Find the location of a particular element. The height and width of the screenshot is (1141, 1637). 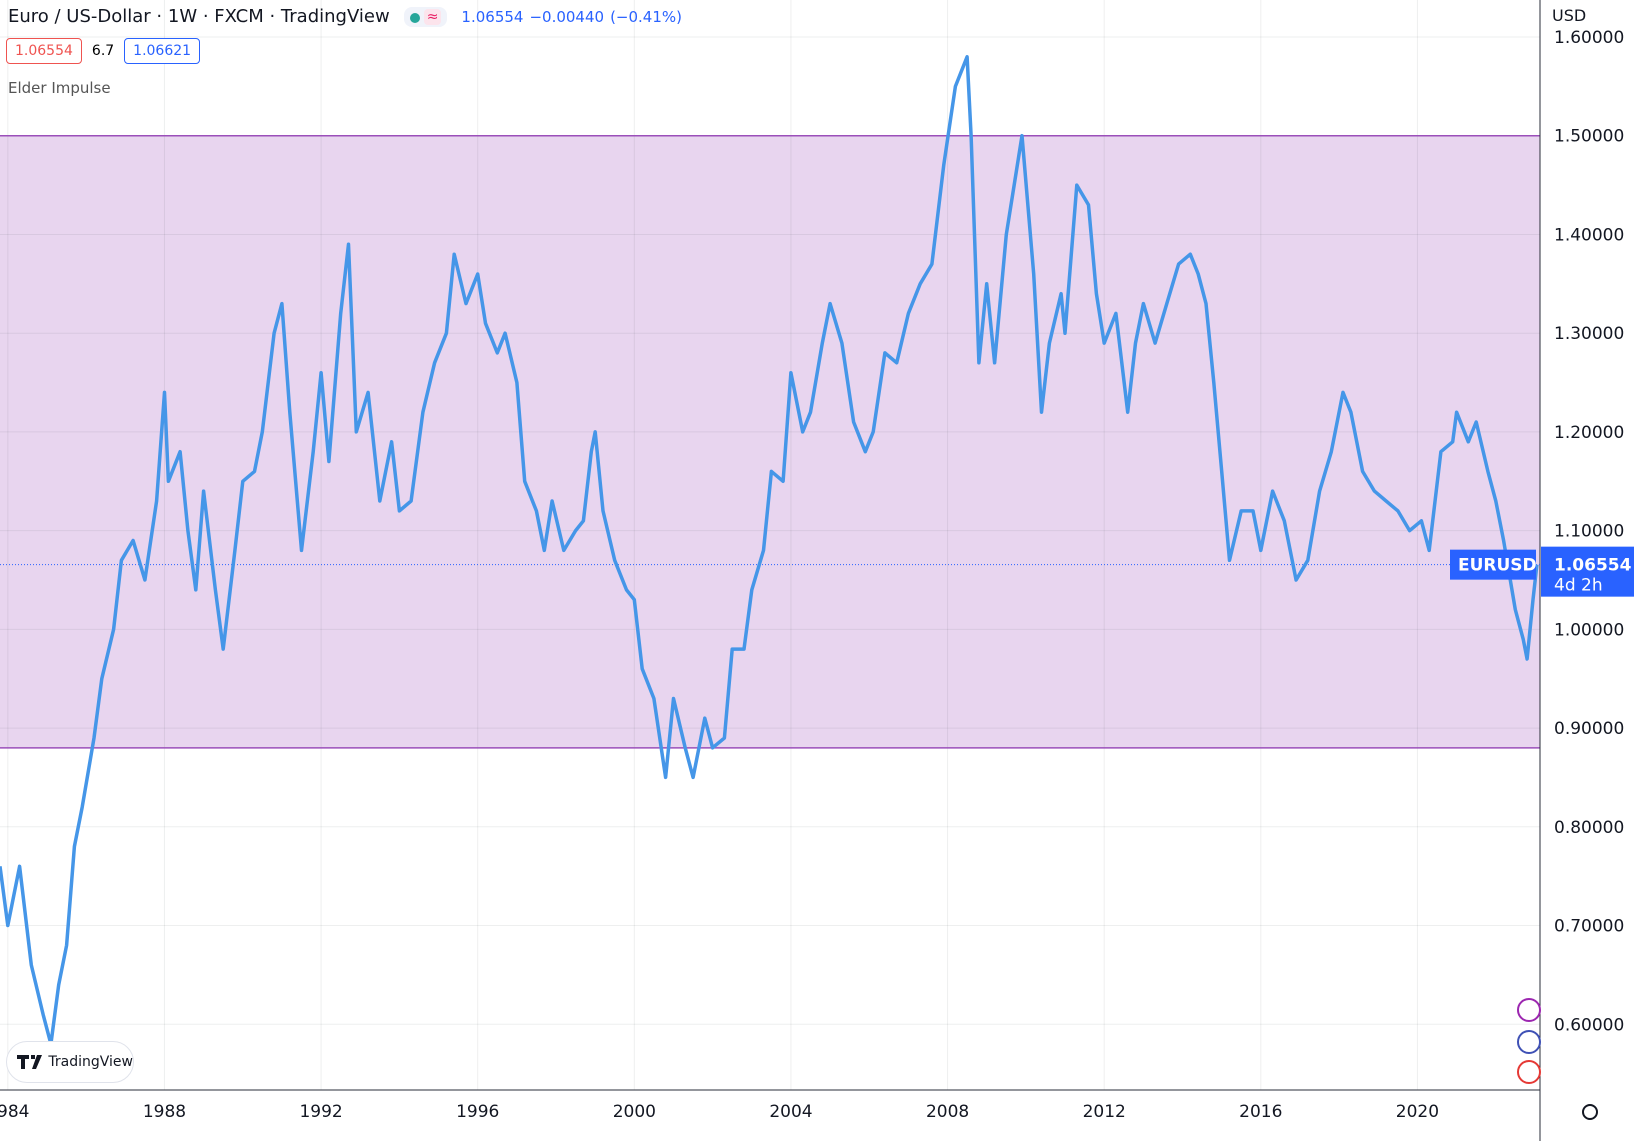

header-values: 1.06554 −0.00440 (−0.41%) is located at coordinates (571, 17).